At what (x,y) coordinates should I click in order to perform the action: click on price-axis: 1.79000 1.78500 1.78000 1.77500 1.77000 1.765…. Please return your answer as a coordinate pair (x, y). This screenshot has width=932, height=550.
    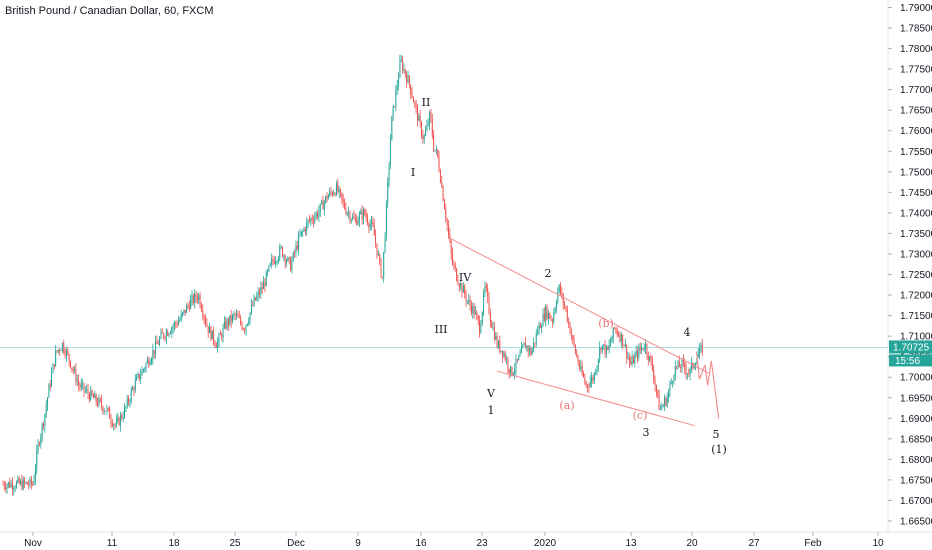
    Looking at the image, I should click on (910, 265).